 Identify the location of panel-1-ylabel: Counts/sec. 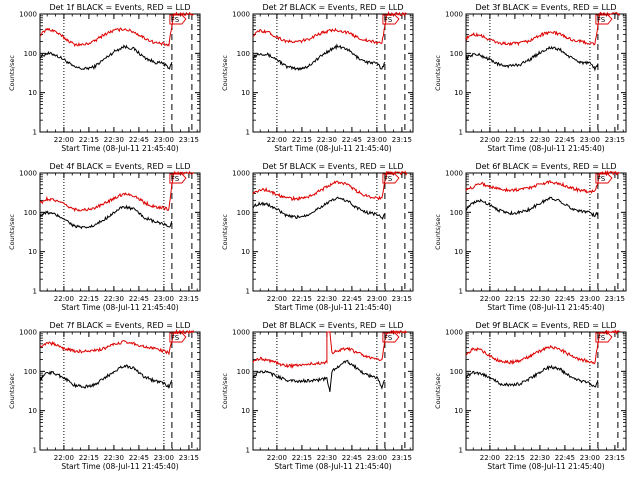
(12, 73).